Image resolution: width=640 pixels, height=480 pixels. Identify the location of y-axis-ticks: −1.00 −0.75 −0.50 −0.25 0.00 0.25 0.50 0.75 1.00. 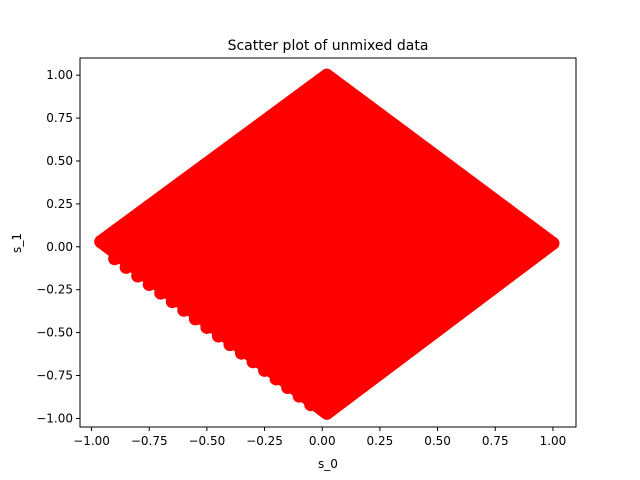
(58, 246).